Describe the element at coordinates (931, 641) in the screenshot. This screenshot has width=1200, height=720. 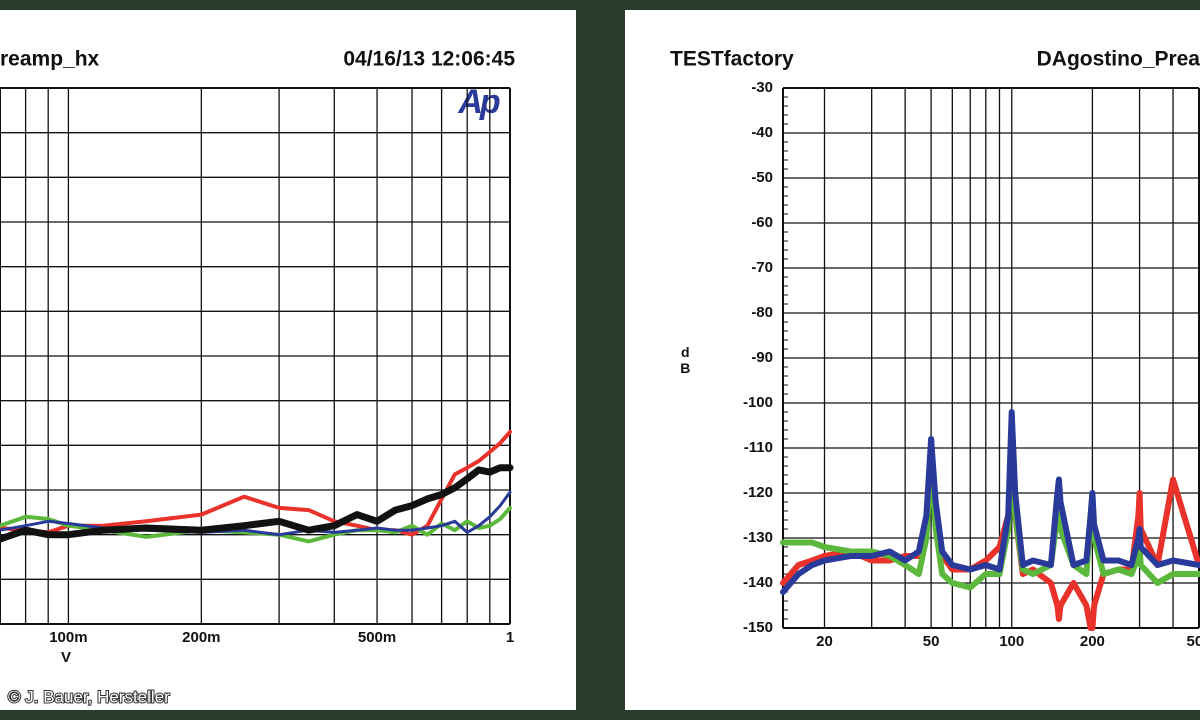
I see `x-tick-label: 50` at that location.